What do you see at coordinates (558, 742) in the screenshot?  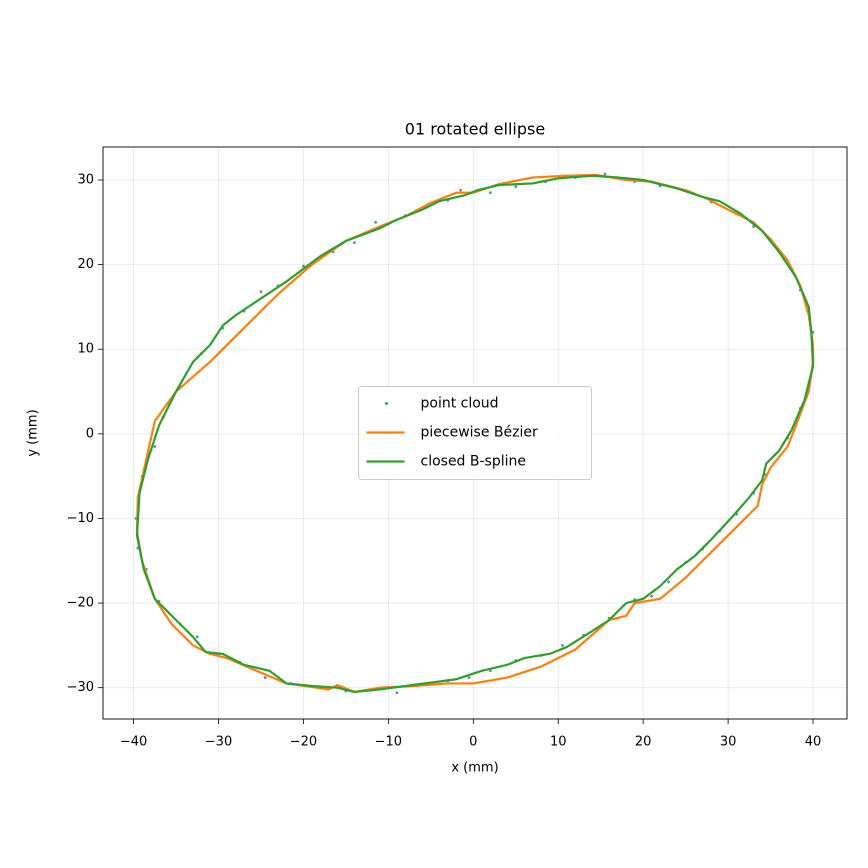 I see `x-tick-label: 10` at bounding box center [558, 742].